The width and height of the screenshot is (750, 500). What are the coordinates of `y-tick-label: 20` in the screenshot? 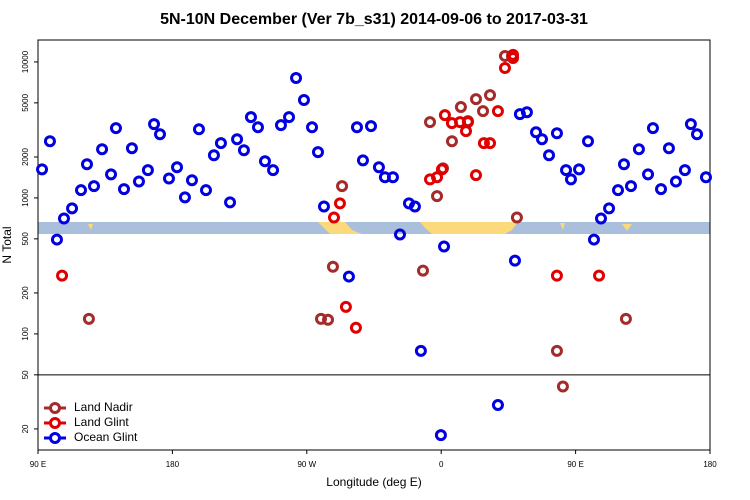 It's located at (25, 428).